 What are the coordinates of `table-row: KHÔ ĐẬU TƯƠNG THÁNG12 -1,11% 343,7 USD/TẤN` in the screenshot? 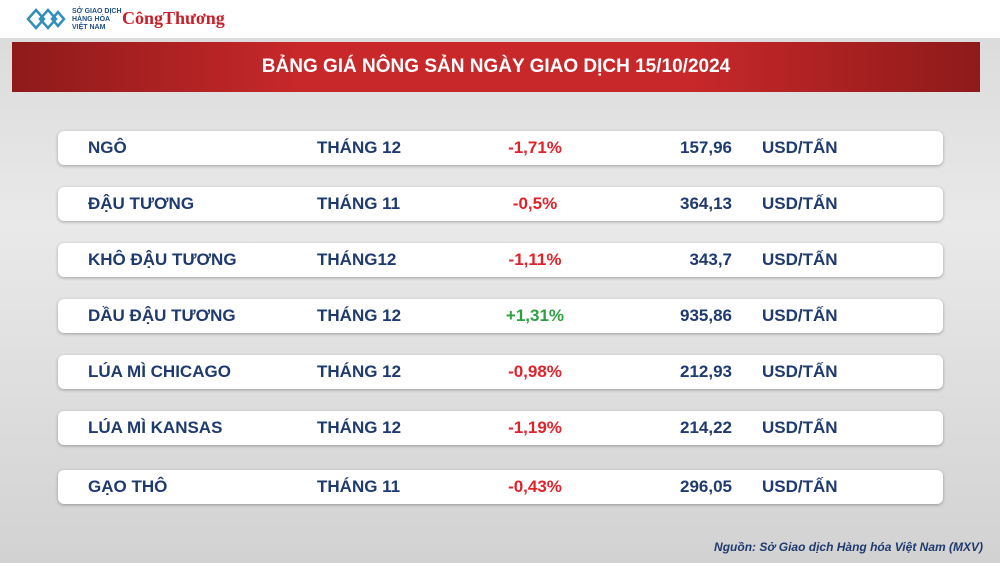 It's located at (500, 260).